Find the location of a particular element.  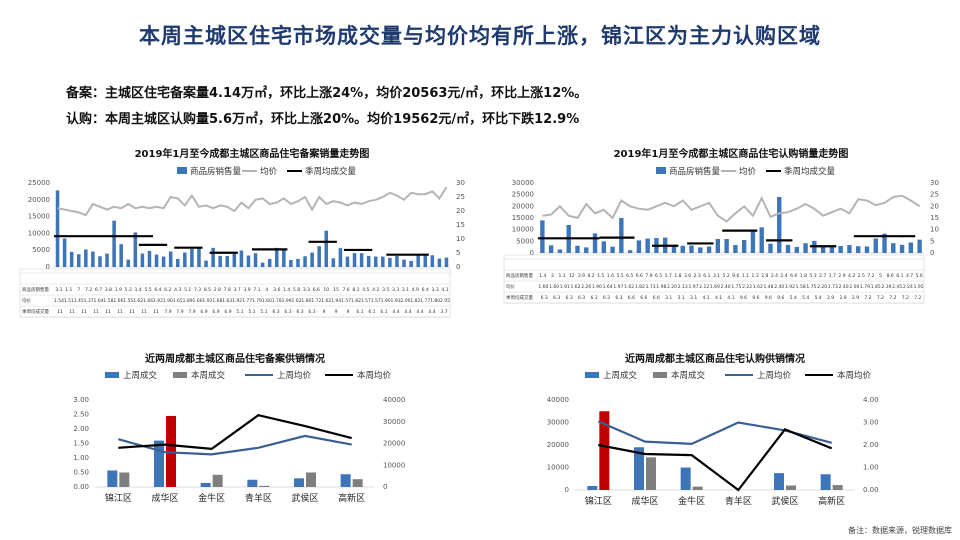

table-cell: 5.2 is located at coordinates (128, 290).